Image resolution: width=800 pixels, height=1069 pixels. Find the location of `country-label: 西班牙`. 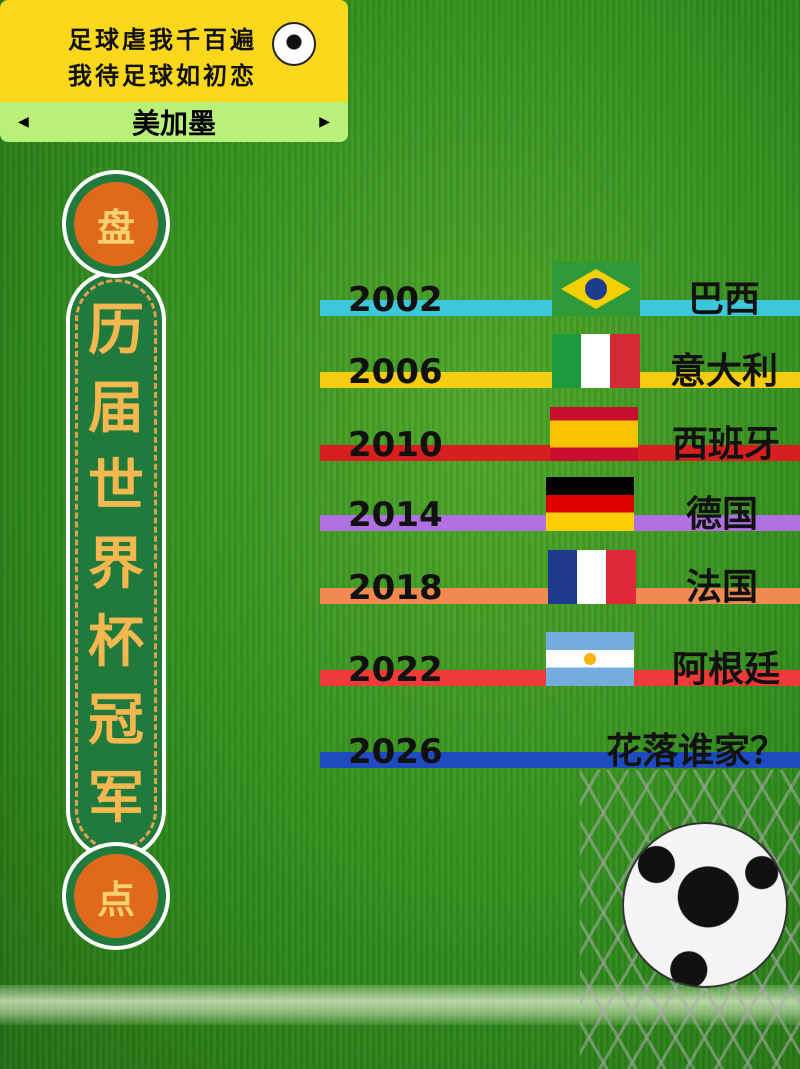

country-label: 西班牙 is located at coordinates (726, 444).